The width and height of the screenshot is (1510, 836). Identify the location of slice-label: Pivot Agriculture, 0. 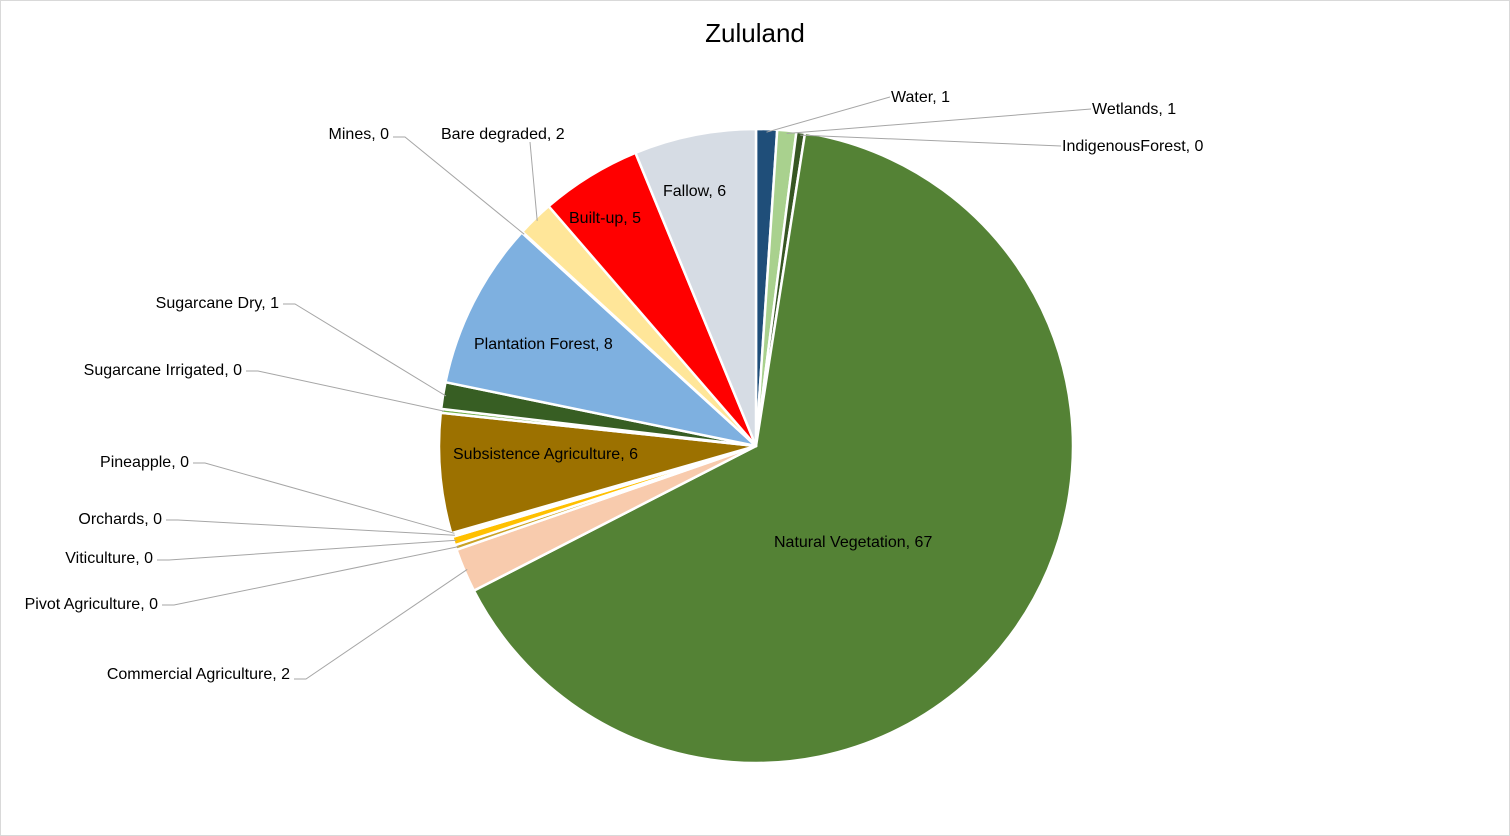
(92, 604).